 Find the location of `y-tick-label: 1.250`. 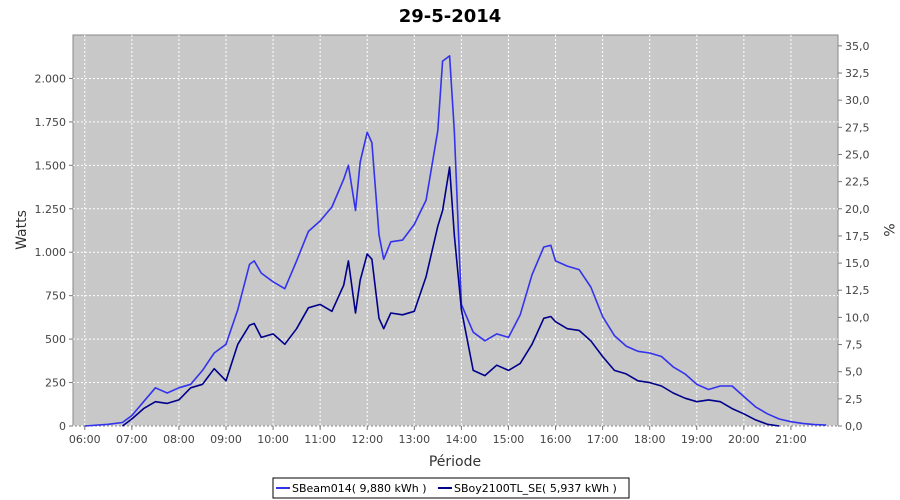

y-tick-label: 1.250 is located at coordinates (51, 209).